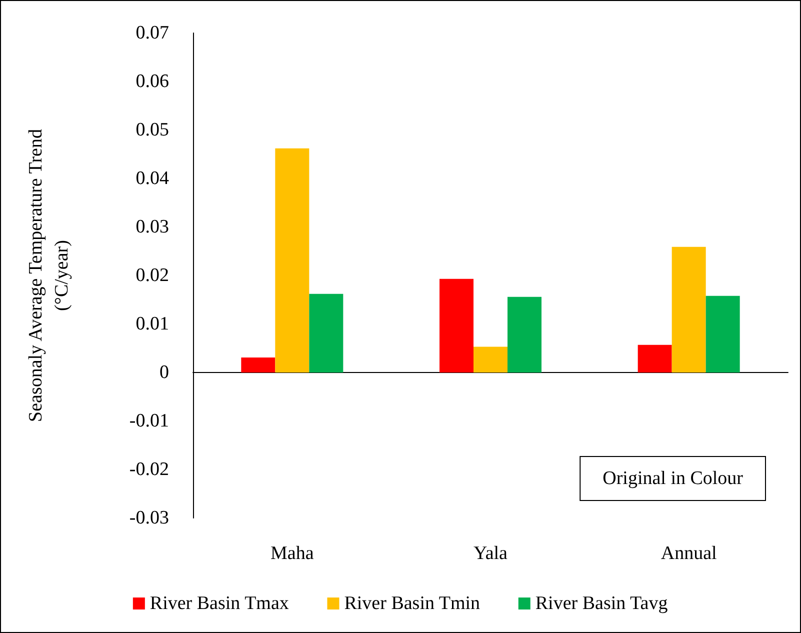  What do you see at coordinates (152, 33) in the screenshot?
I see `y-tick-label: 0.07` at bounding box center [152, 33].